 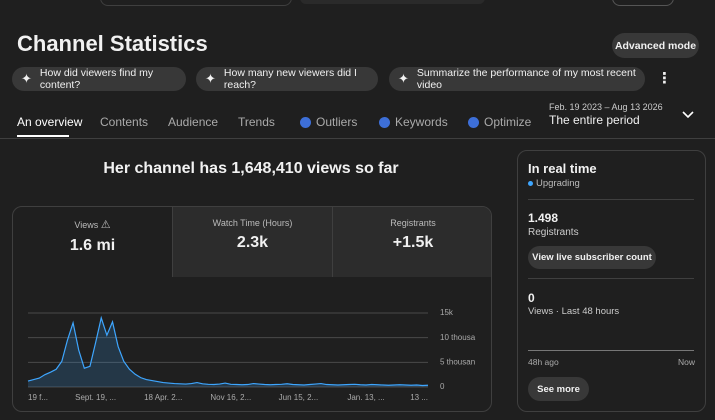 I want to click on status-text: Upgrading, so click(x=558, y=183).